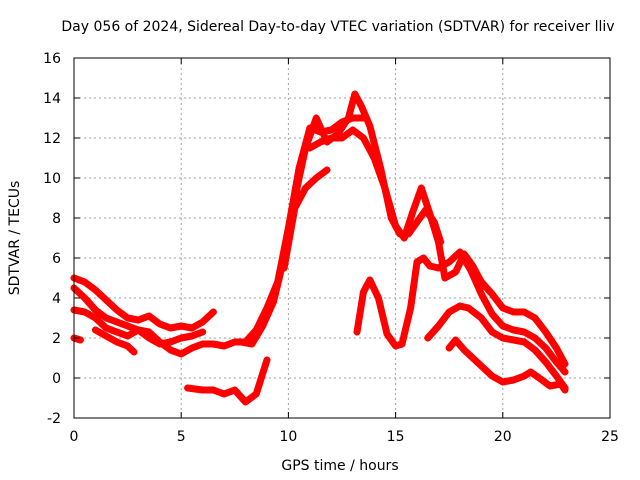 This screenshot has width=640, height=480. What do you see at coordinates (181, 437) in the screenshot?
I see `x-tick-label: 5` at bounding box center [181, 437].